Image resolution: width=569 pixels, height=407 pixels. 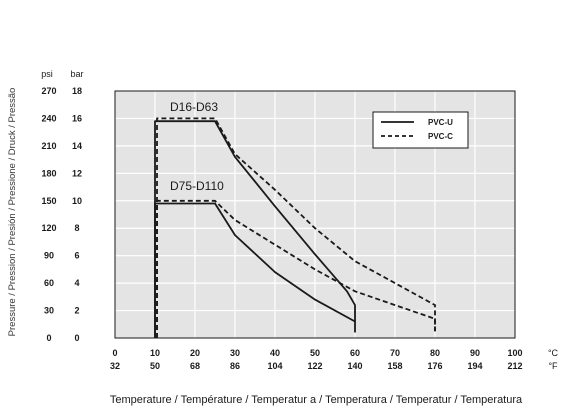 I want to click on y-tick-label-psi: 0, so click(x=48, y=338).